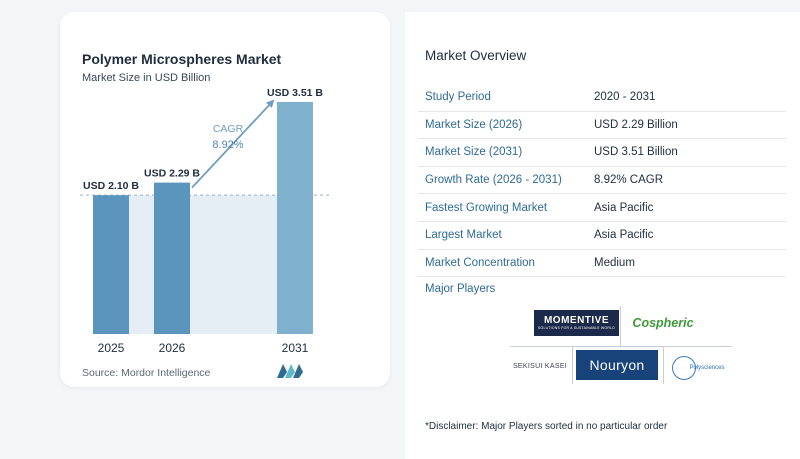  Describe the element at coordinates (227, 145) in the screenshot. I see `cagr-value: 8.92%` at that location.